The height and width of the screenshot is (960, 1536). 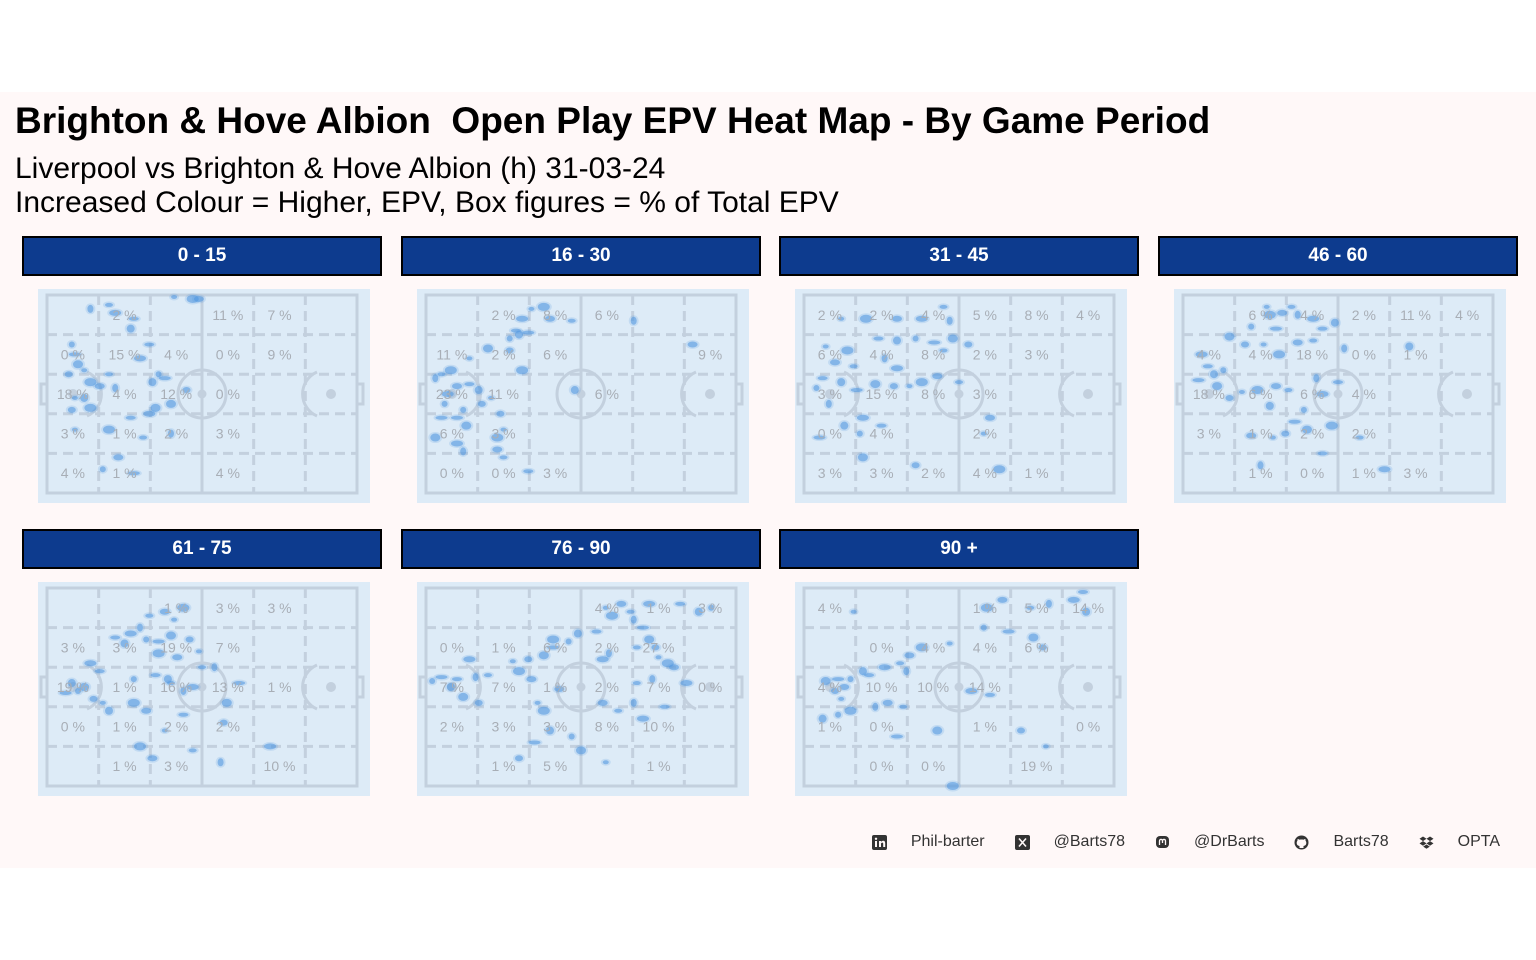 What do you see at coordinates (1415, 473) in the screenshot?
I see `zone-percent-label: 3 %` at bounding box center [1415, 473].